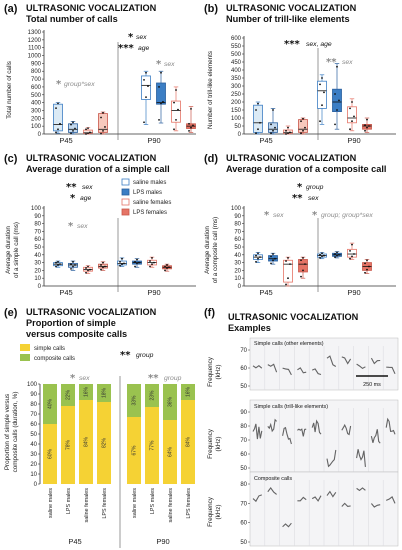 The width and height of the screenshot is (402, 550). I want to click on y-tick-label: 70, so click(237, 232).